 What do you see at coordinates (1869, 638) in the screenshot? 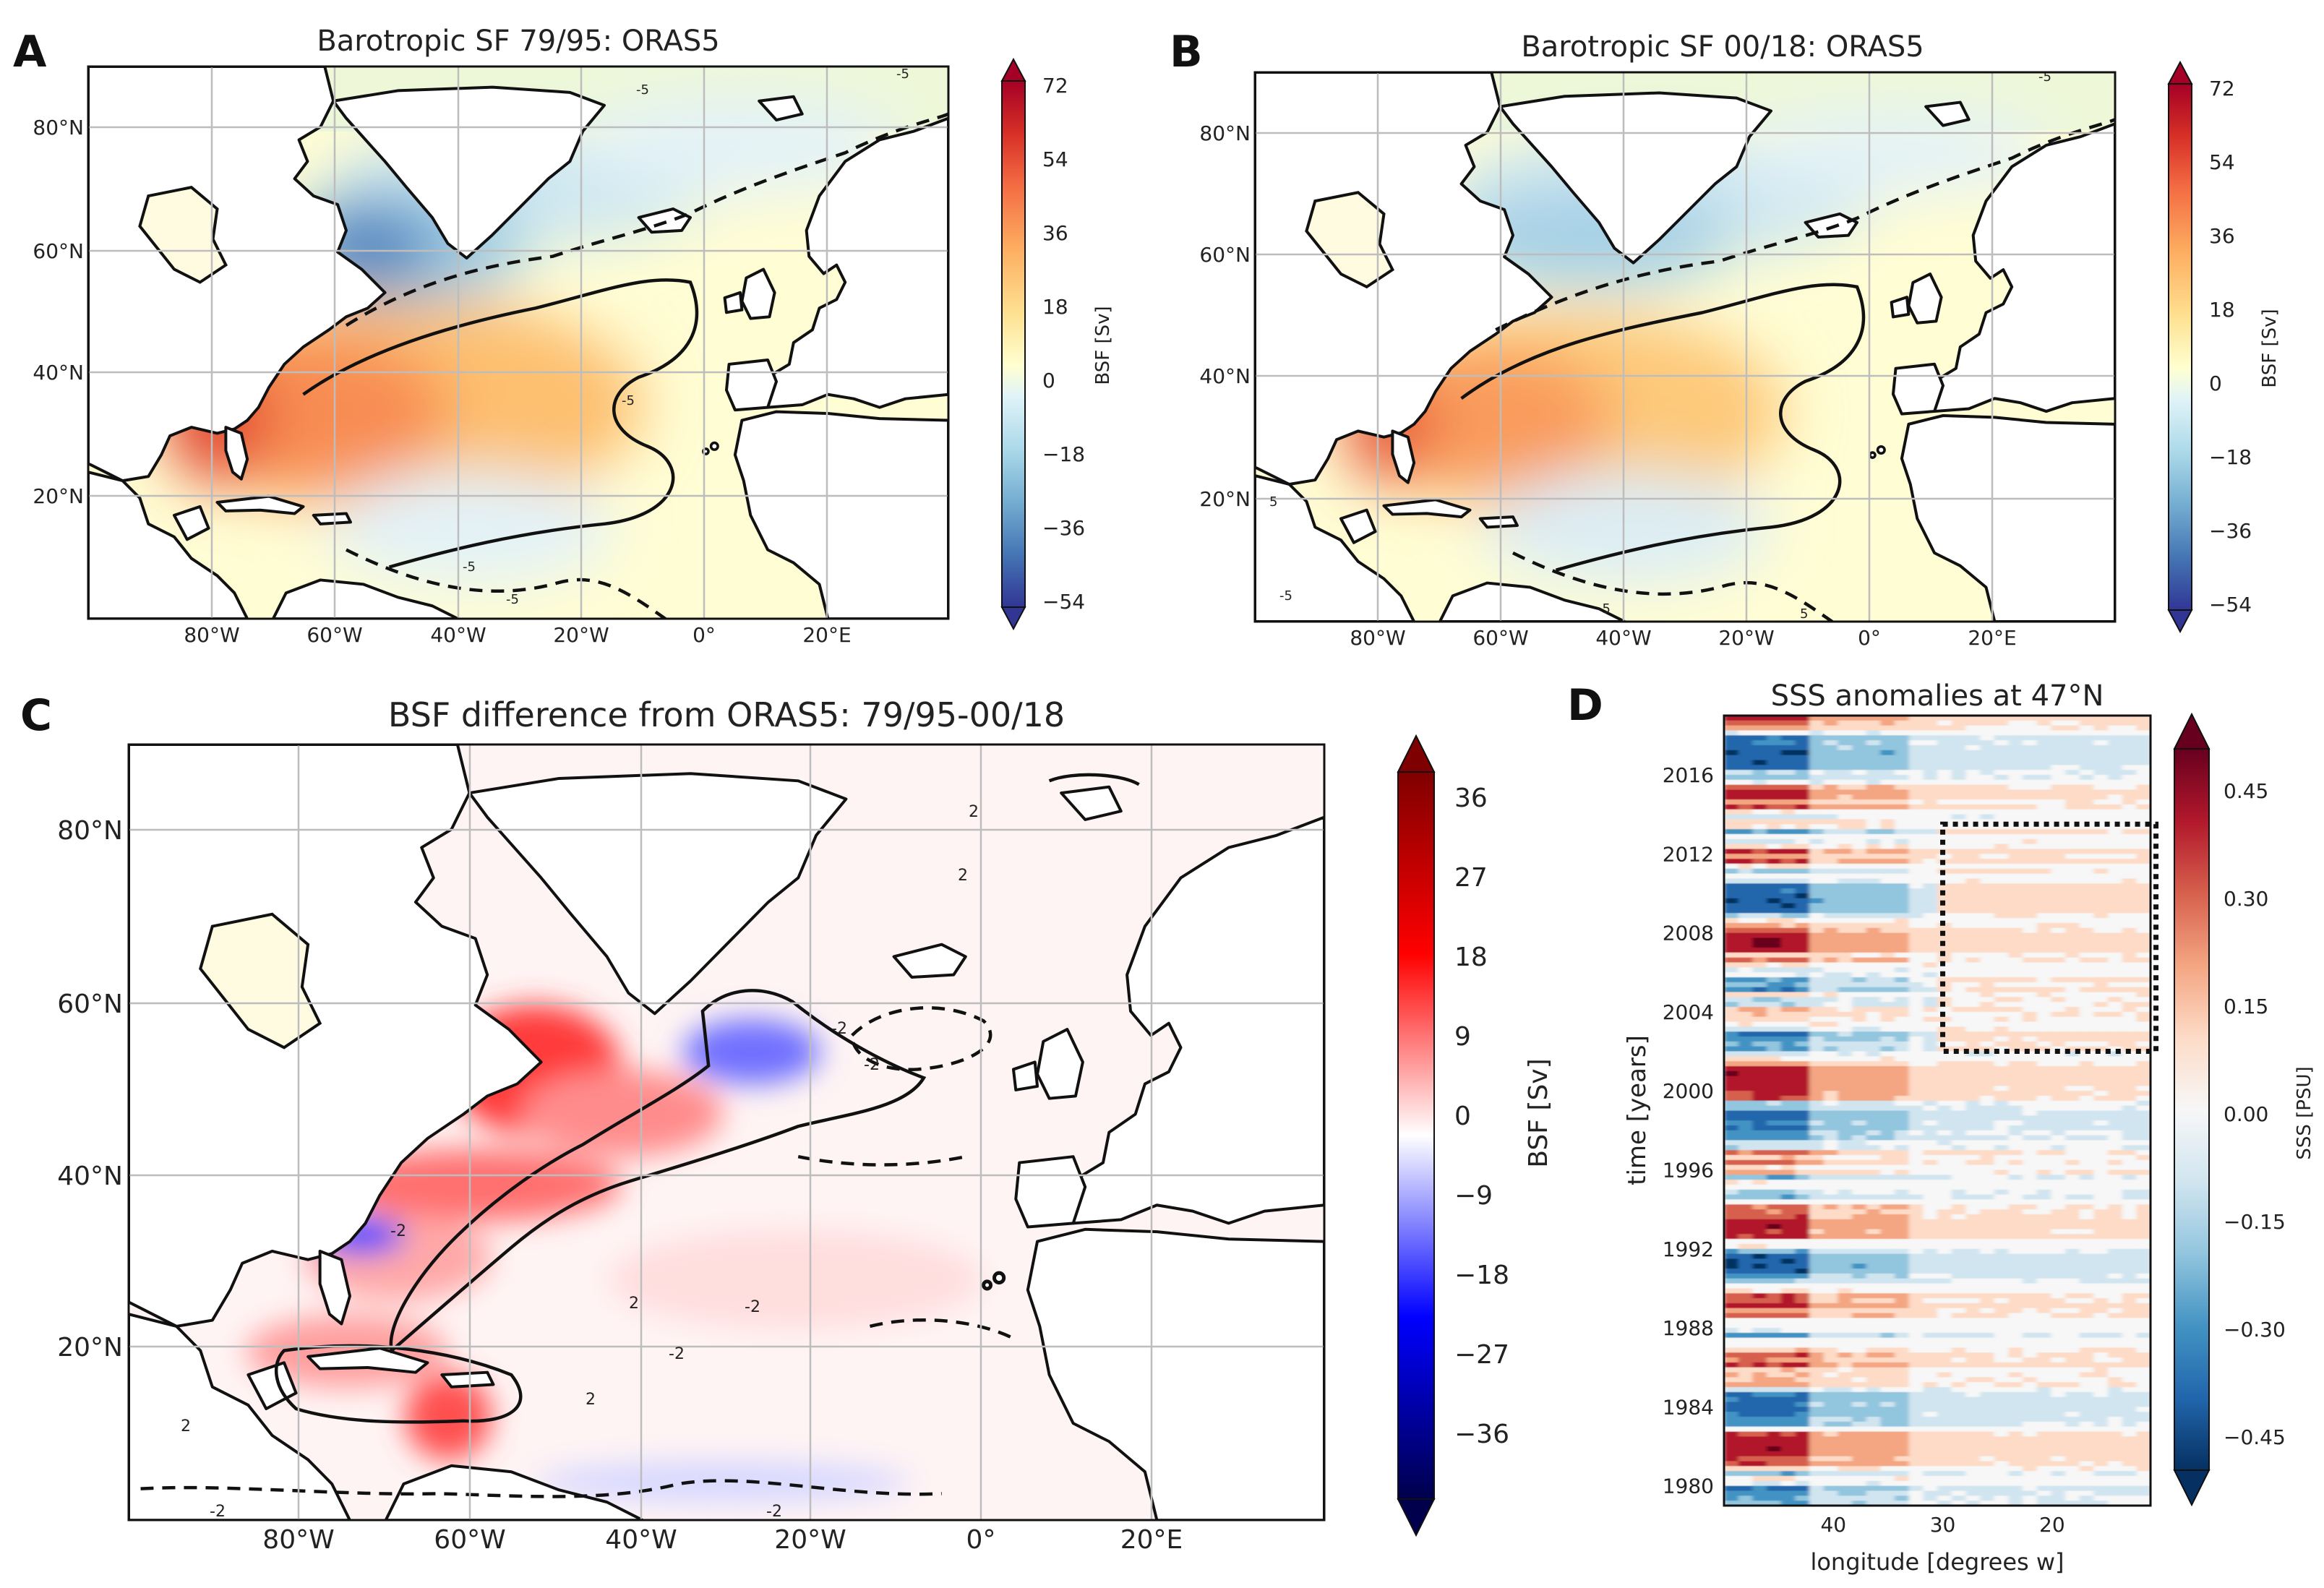
I see `lon-tick: 0°` at bounding box center [1869, 638].